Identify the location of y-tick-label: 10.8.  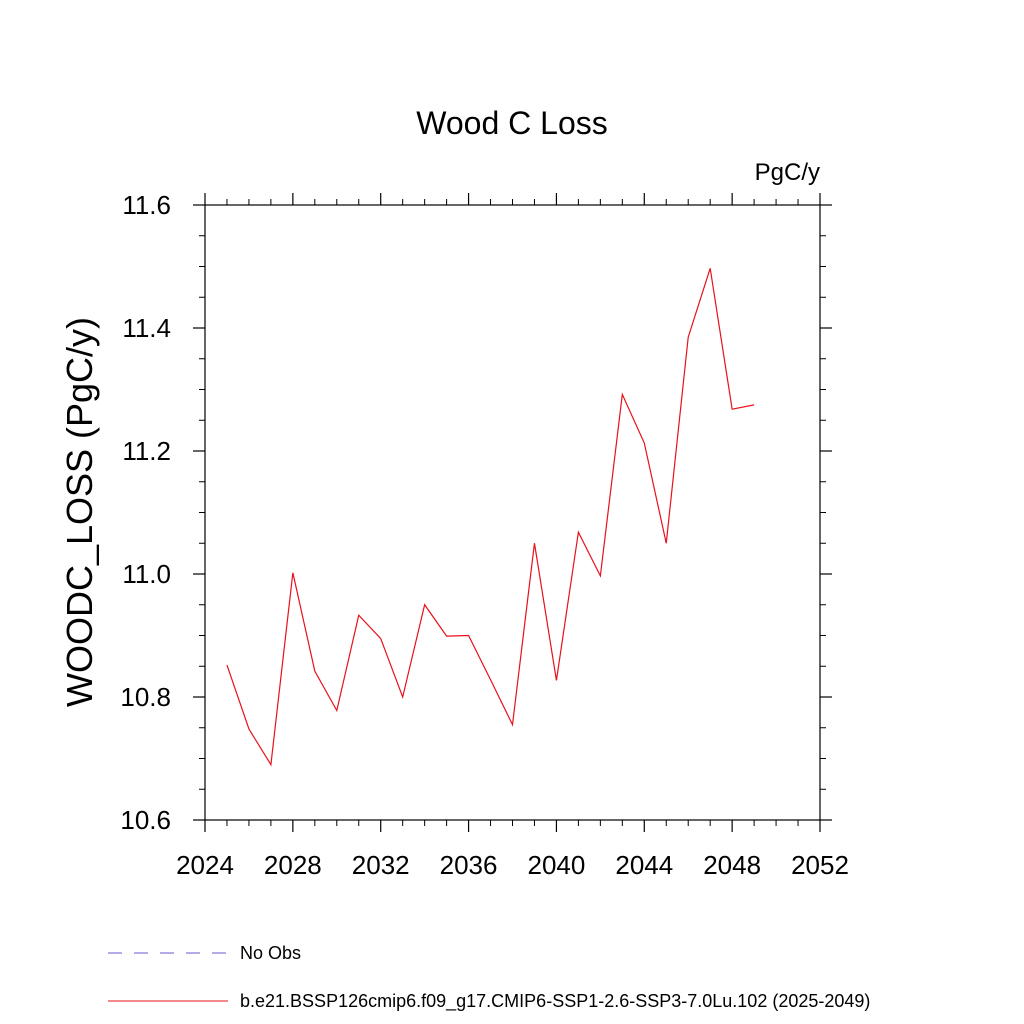
(145, 697).